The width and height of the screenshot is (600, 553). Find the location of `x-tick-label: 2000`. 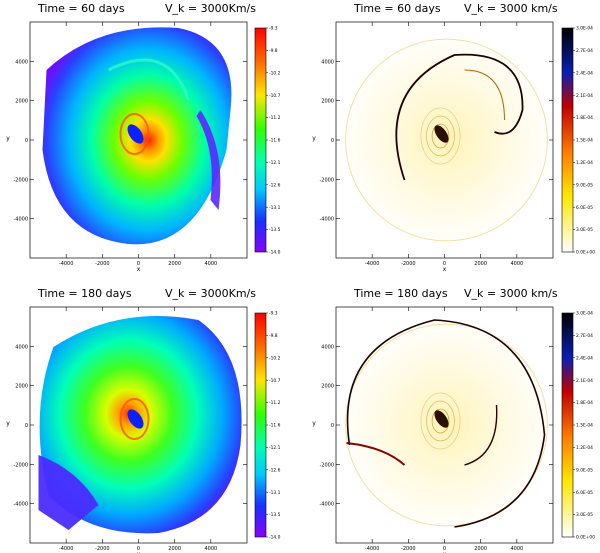

x-tick-label: 2000 is located at coordinates (480, 264).